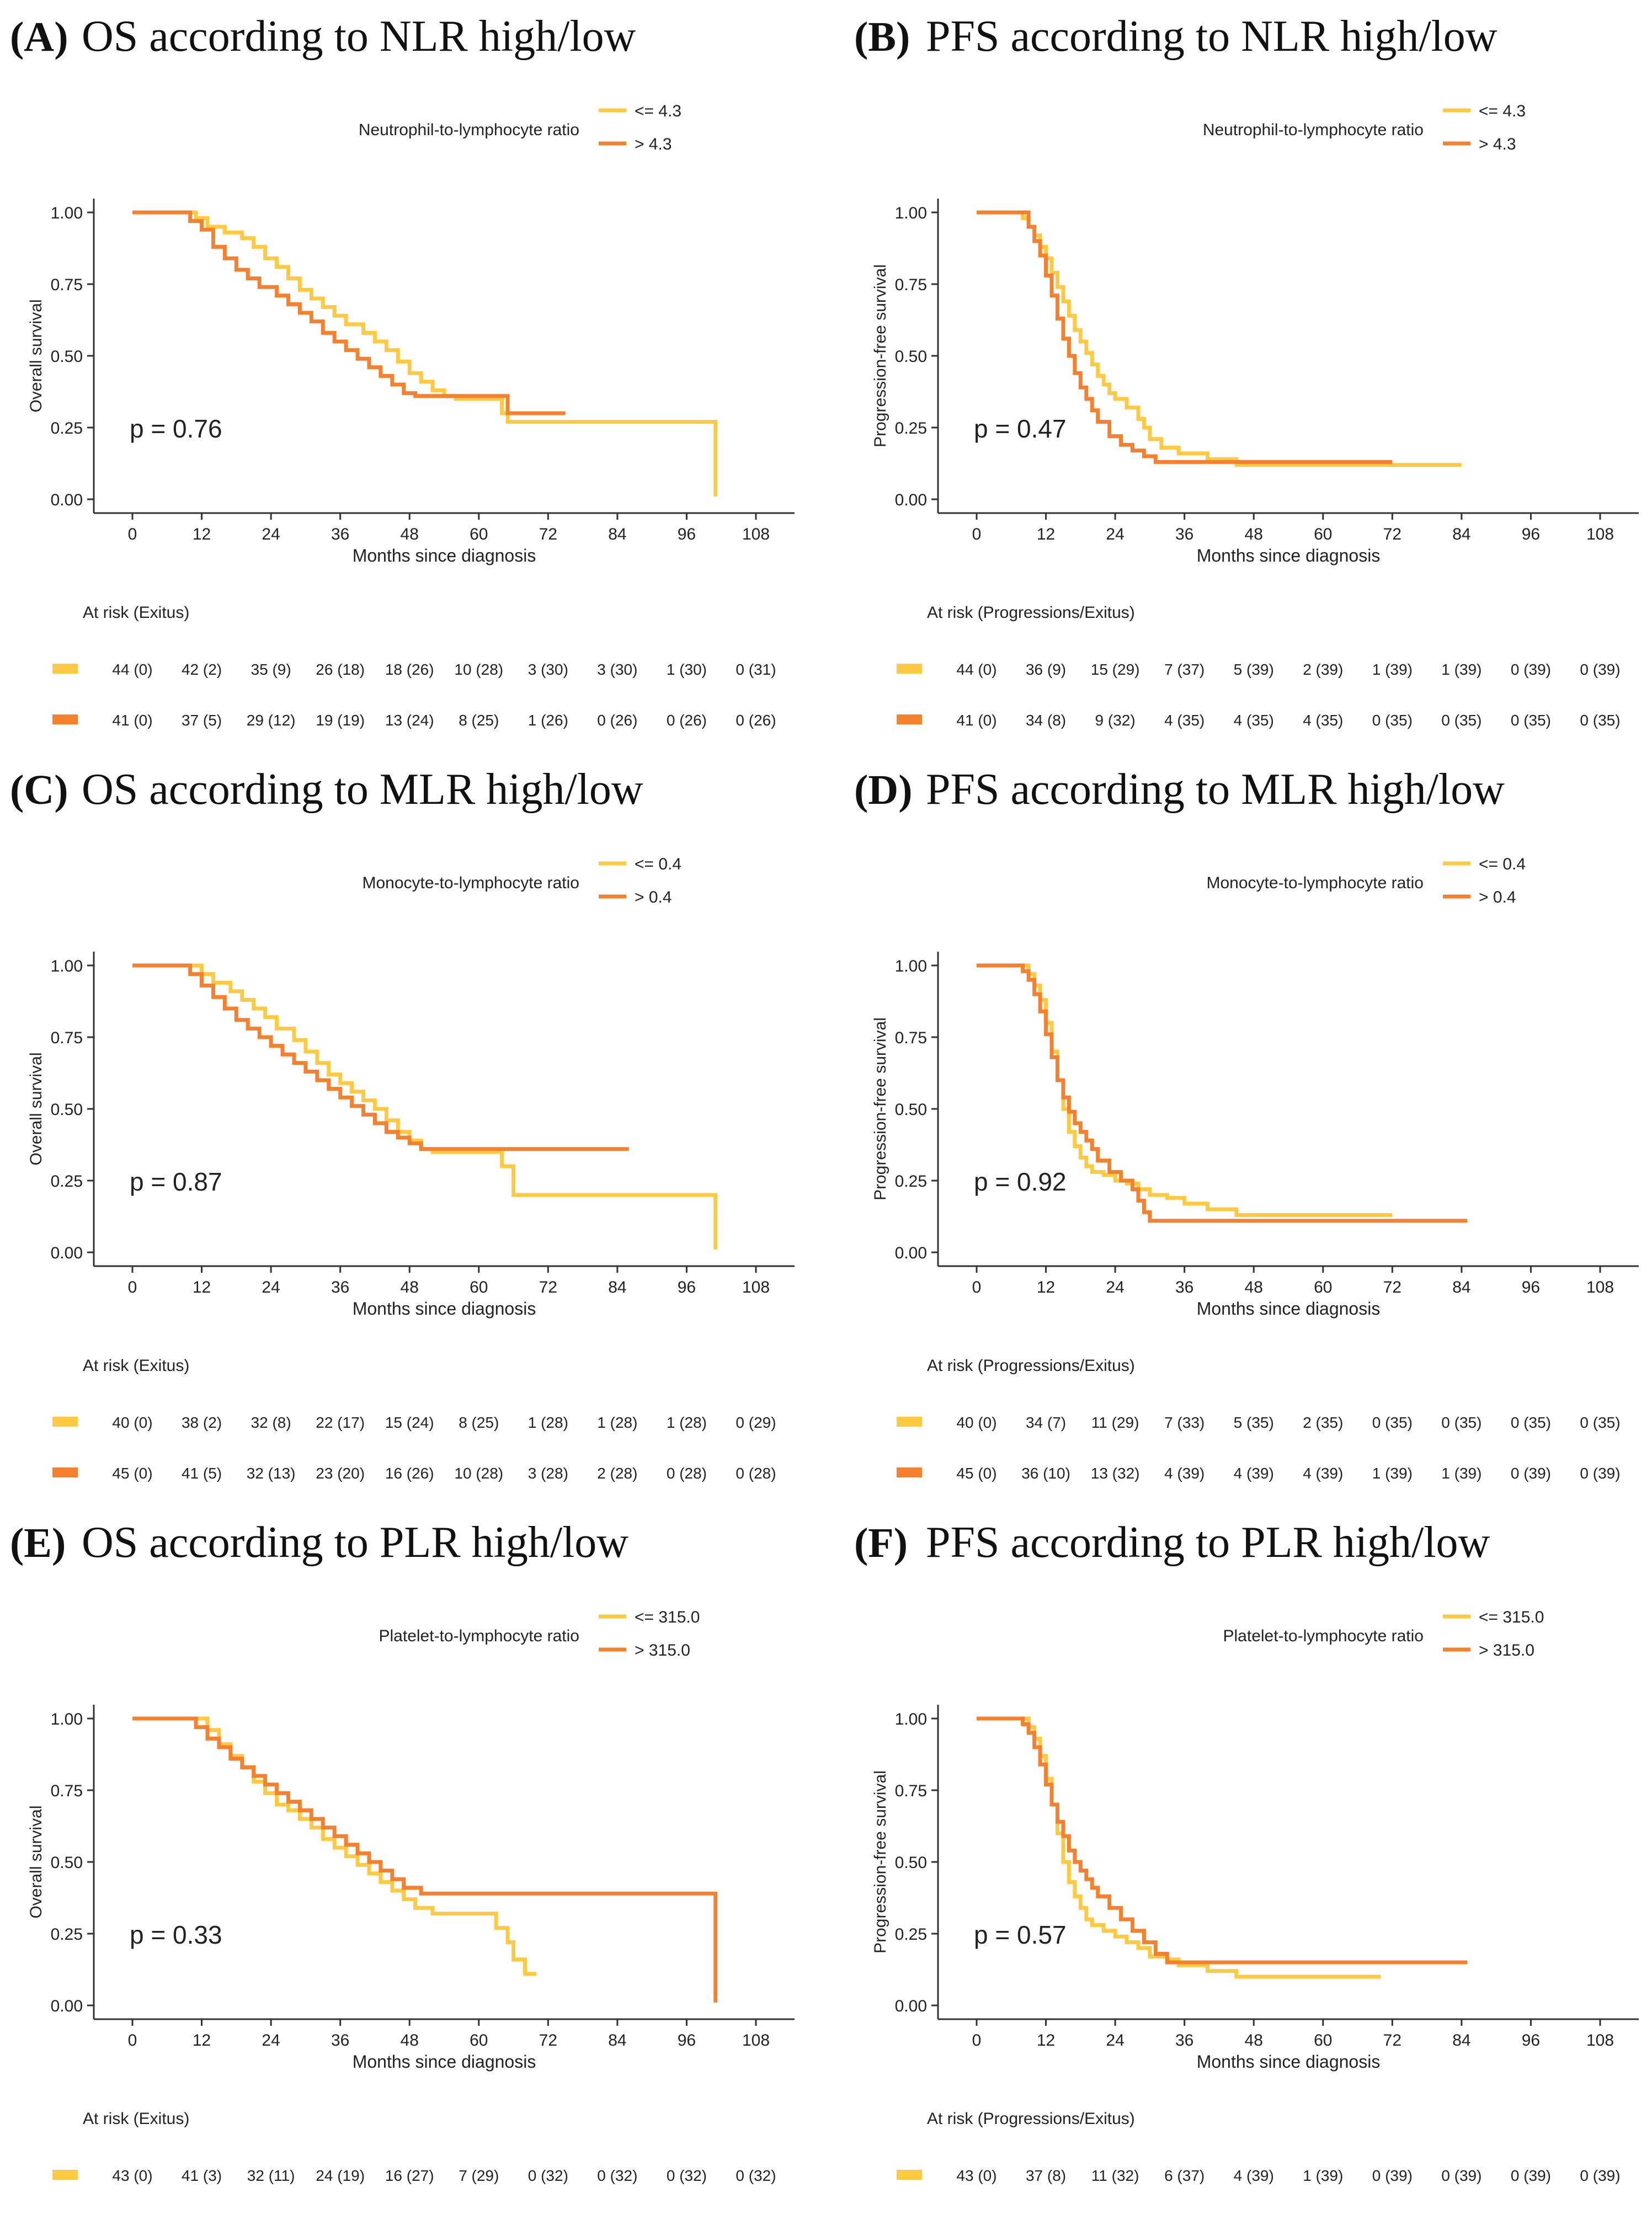 This screenshot has height=2220, width=1652. Describe the element at coordinates (271, 669) in the screenshot. I see `risk-cell: 35 (9)` at that location.